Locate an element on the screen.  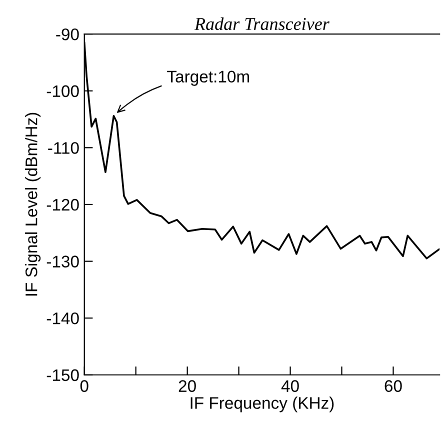
y-tick-label: -140 is located at coordinates (62, 318).